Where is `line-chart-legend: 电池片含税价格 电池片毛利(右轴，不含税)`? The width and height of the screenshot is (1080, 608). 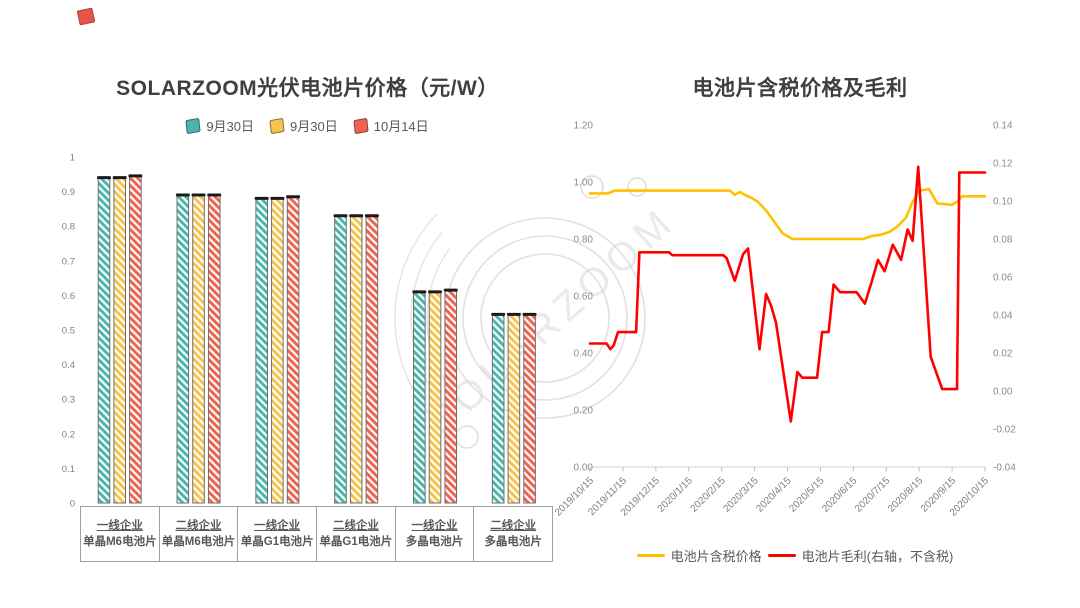
line-chart-legend: 电池片含税价格 电池片毛利(右轴，不含税) is located at coordinates (795, 555).